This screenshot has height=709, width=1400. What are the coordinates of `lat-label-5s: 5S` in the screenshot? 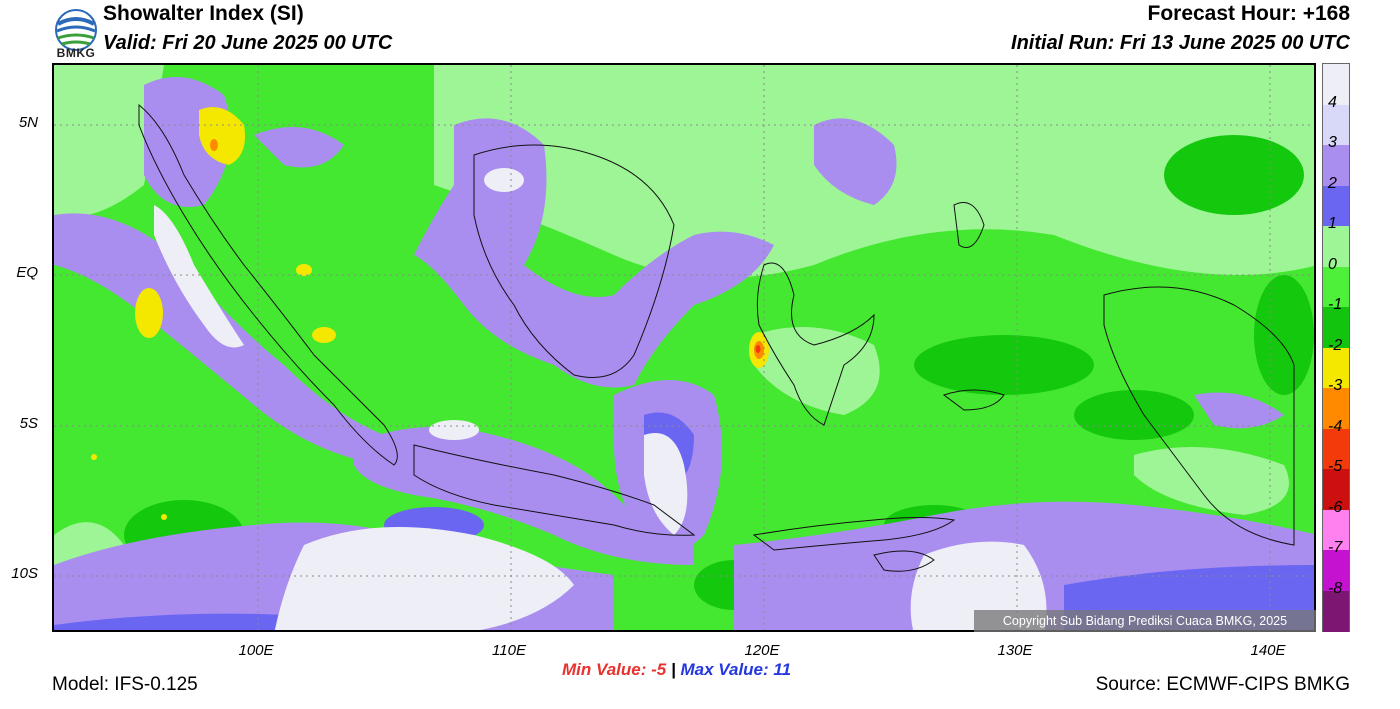 It's located at (28, 423).